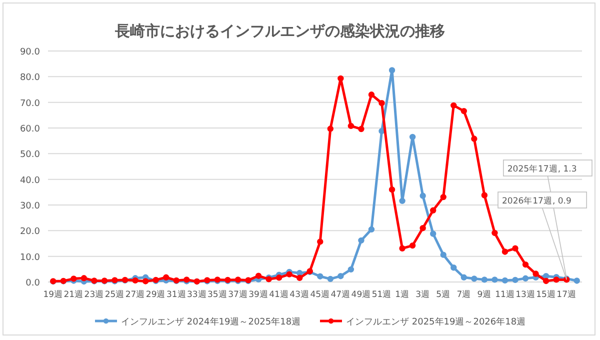  I want to click on annotation: 2025年17週, 1.3, so click(542, 169).